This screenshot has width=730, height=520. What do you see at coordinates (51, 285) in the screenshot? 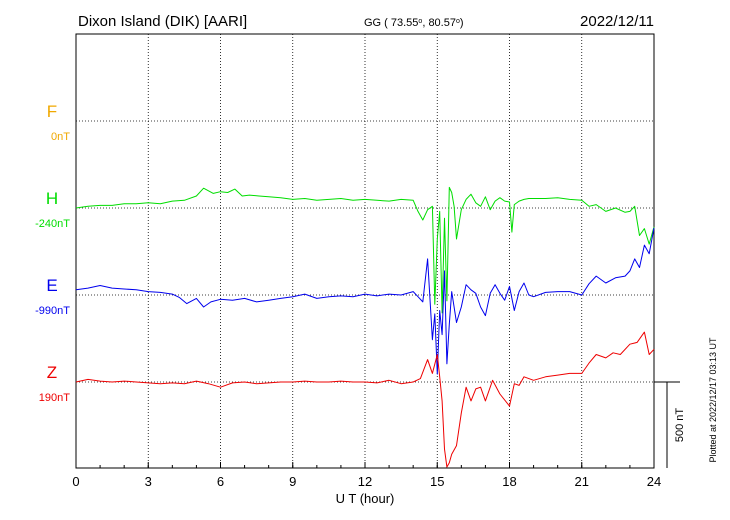
I see `series-name-e: E` at bounding box center [51, 285].